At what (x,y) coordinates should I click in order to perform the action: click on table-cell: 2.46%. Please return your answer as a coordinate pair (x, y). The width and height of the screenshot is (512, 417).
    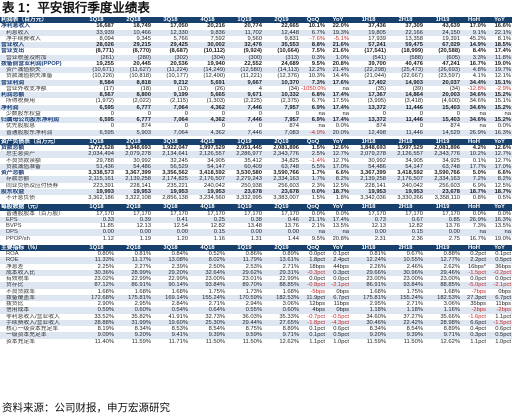
    Looking at the image, I should click on (414, 266).